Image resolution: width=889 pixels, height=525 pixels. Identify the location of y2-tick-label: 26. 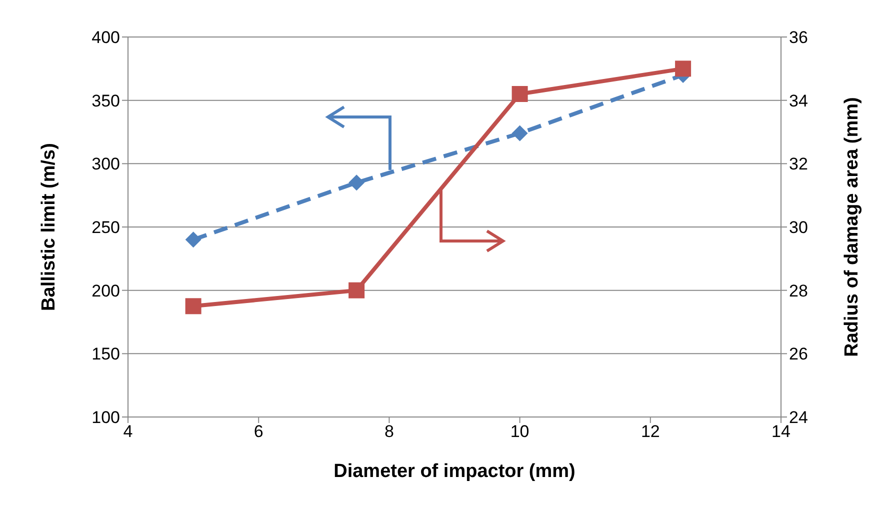
(798, 354).